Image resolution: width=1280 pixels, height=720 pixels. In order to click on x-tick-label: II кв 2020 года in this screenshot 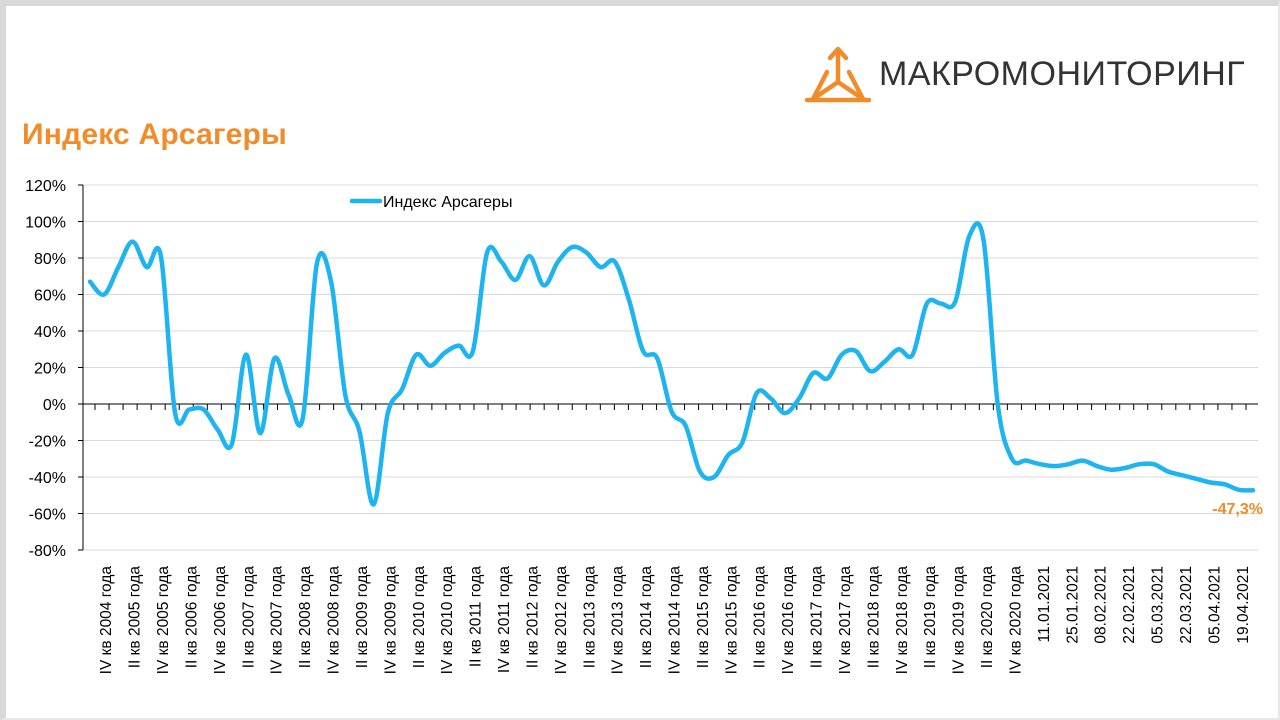, I will do `click(987, 617)`.